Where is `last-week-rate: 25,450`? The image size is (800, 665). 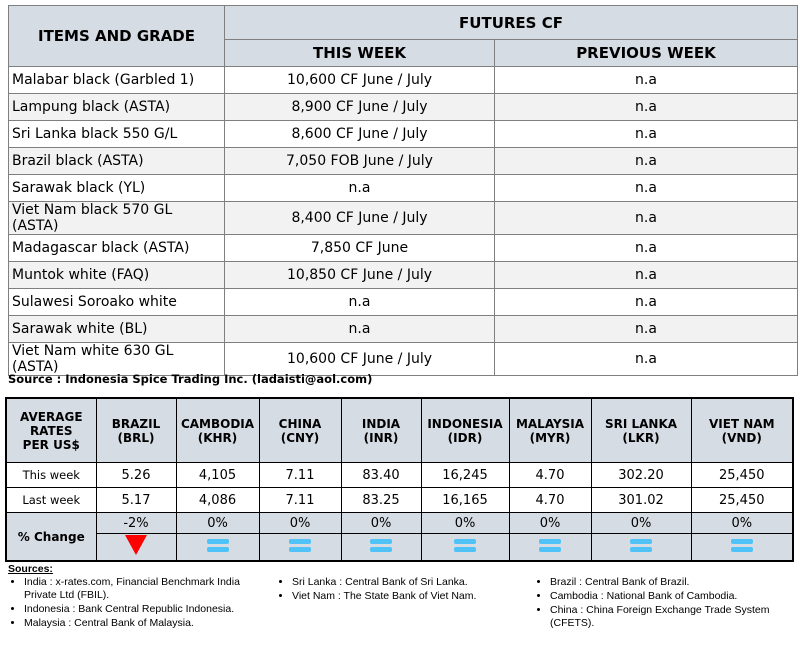
last-week-rate: 25,450 is located at coordinates (742, 500).